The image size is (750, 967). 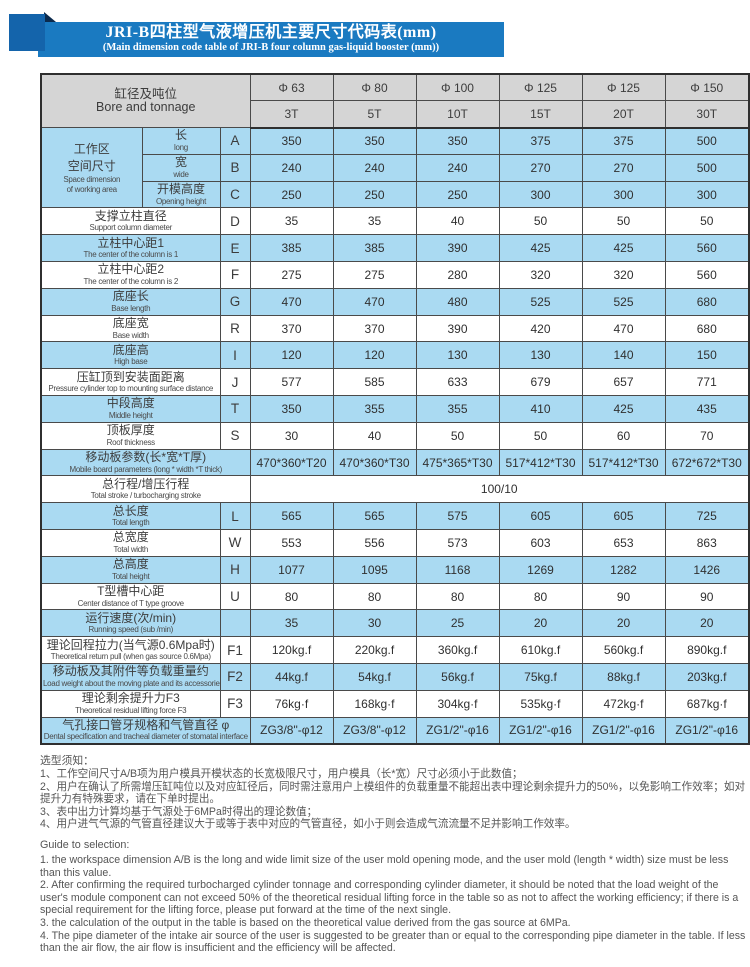 I want to click on row-label: 总高度 Total height, so click(x=130, y=569).